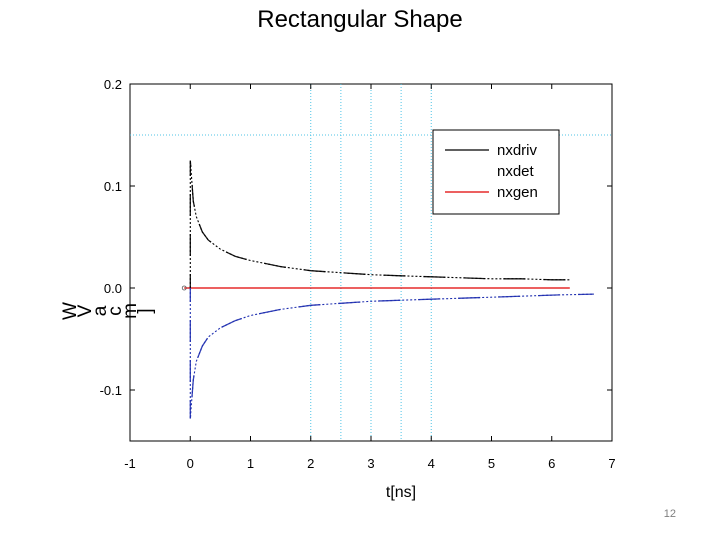  I want to click on x-tick-label: 3, so click(370, 463).